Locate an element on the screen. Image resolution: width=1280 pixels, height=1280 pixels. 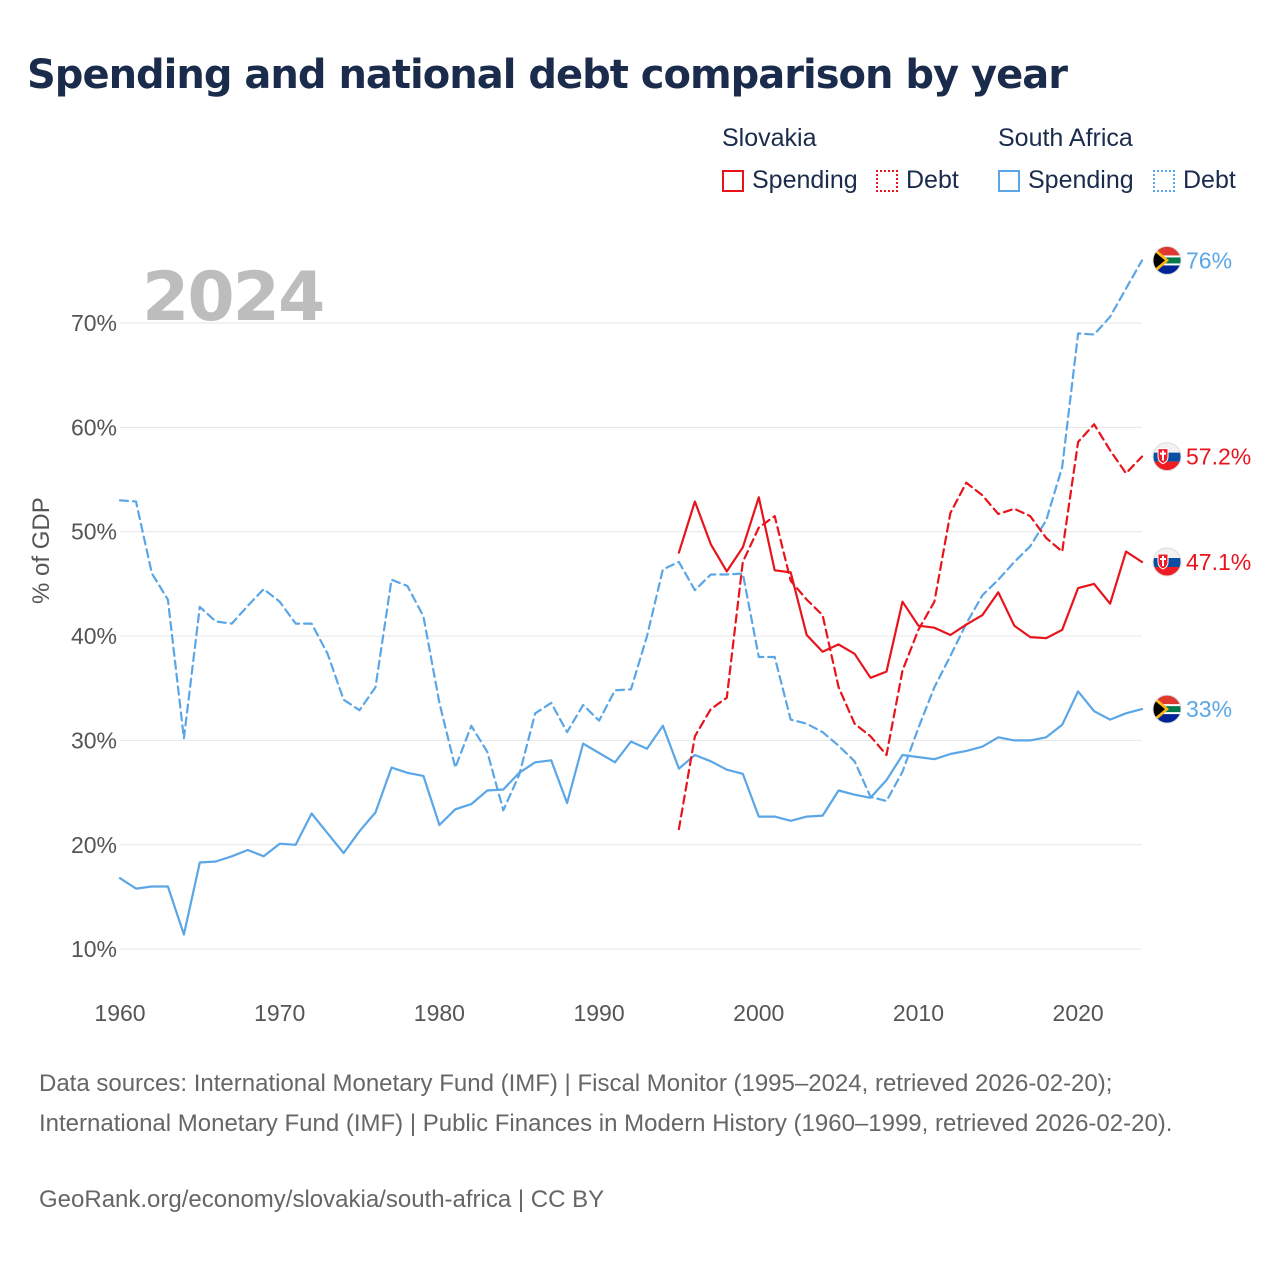
end-marker: 47.1% is located at coordinates (1201, 562).